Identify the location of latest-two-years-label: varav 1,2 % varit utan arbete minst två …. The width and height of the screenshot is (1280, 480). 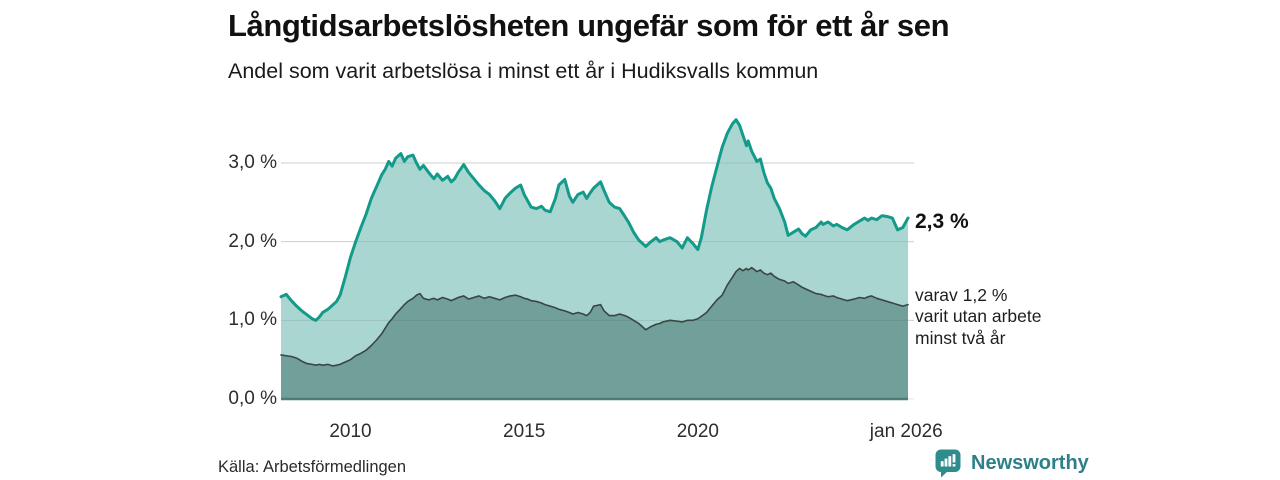
(978, 316).